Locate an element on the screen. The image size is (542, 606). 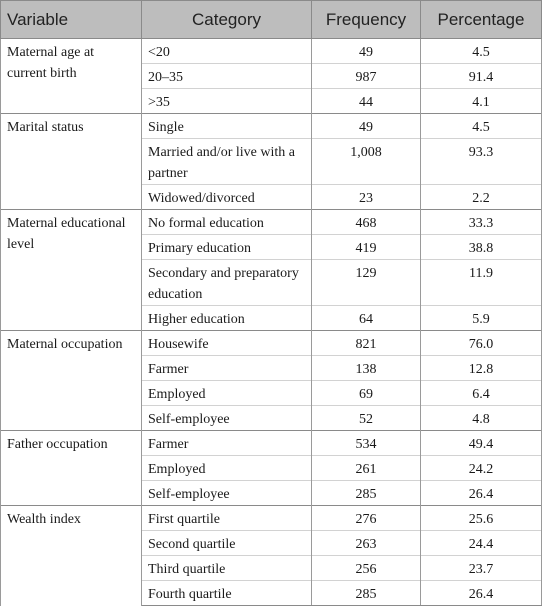
percentage-cell: 11.9 is located at coordinates (481, 282).